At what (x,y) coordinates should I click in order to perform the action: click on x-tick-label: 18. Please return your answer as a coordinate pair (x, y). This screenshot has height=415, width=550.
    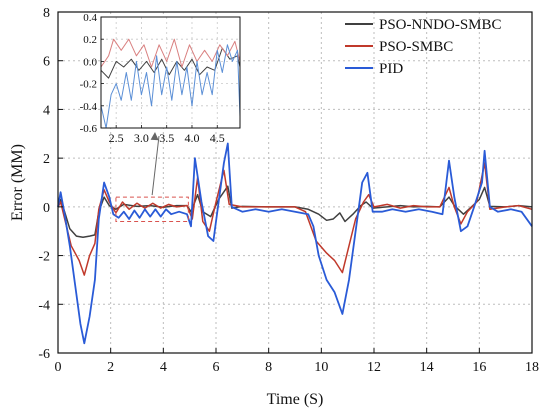
    Looking at the image, I should click on (532, 367).